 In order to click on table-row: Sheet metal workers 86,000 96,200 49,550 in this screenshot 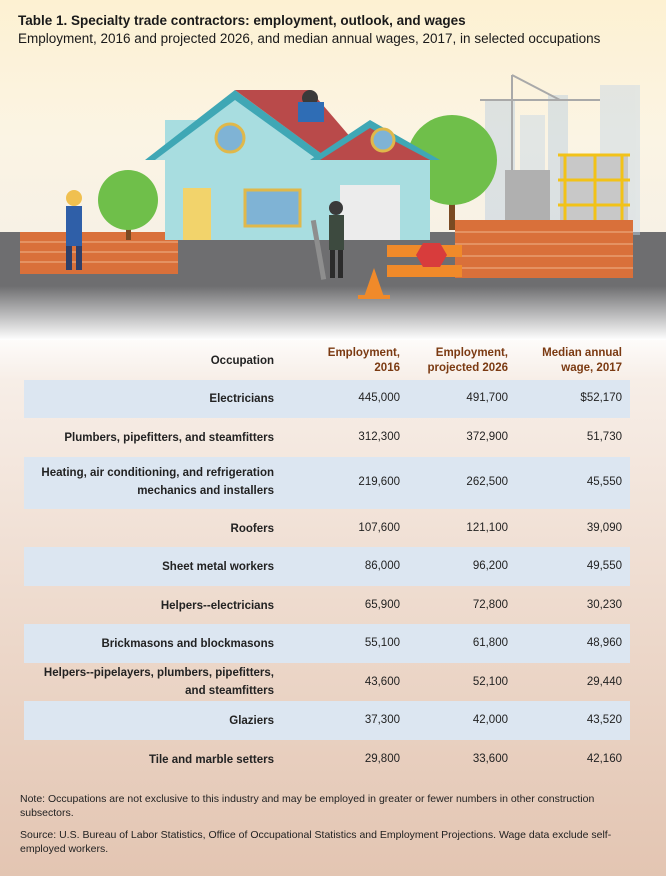, I will do `click(327, 566)`.